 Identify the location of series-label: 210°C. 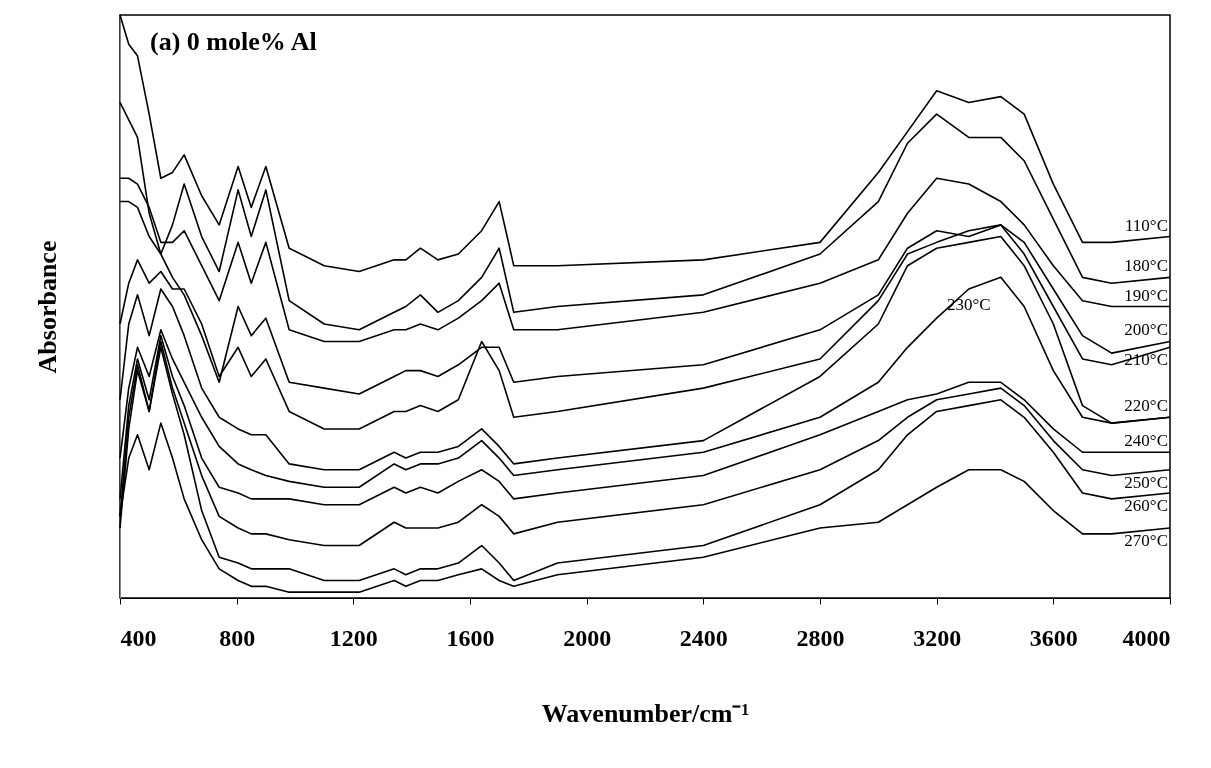
(1146, 360).